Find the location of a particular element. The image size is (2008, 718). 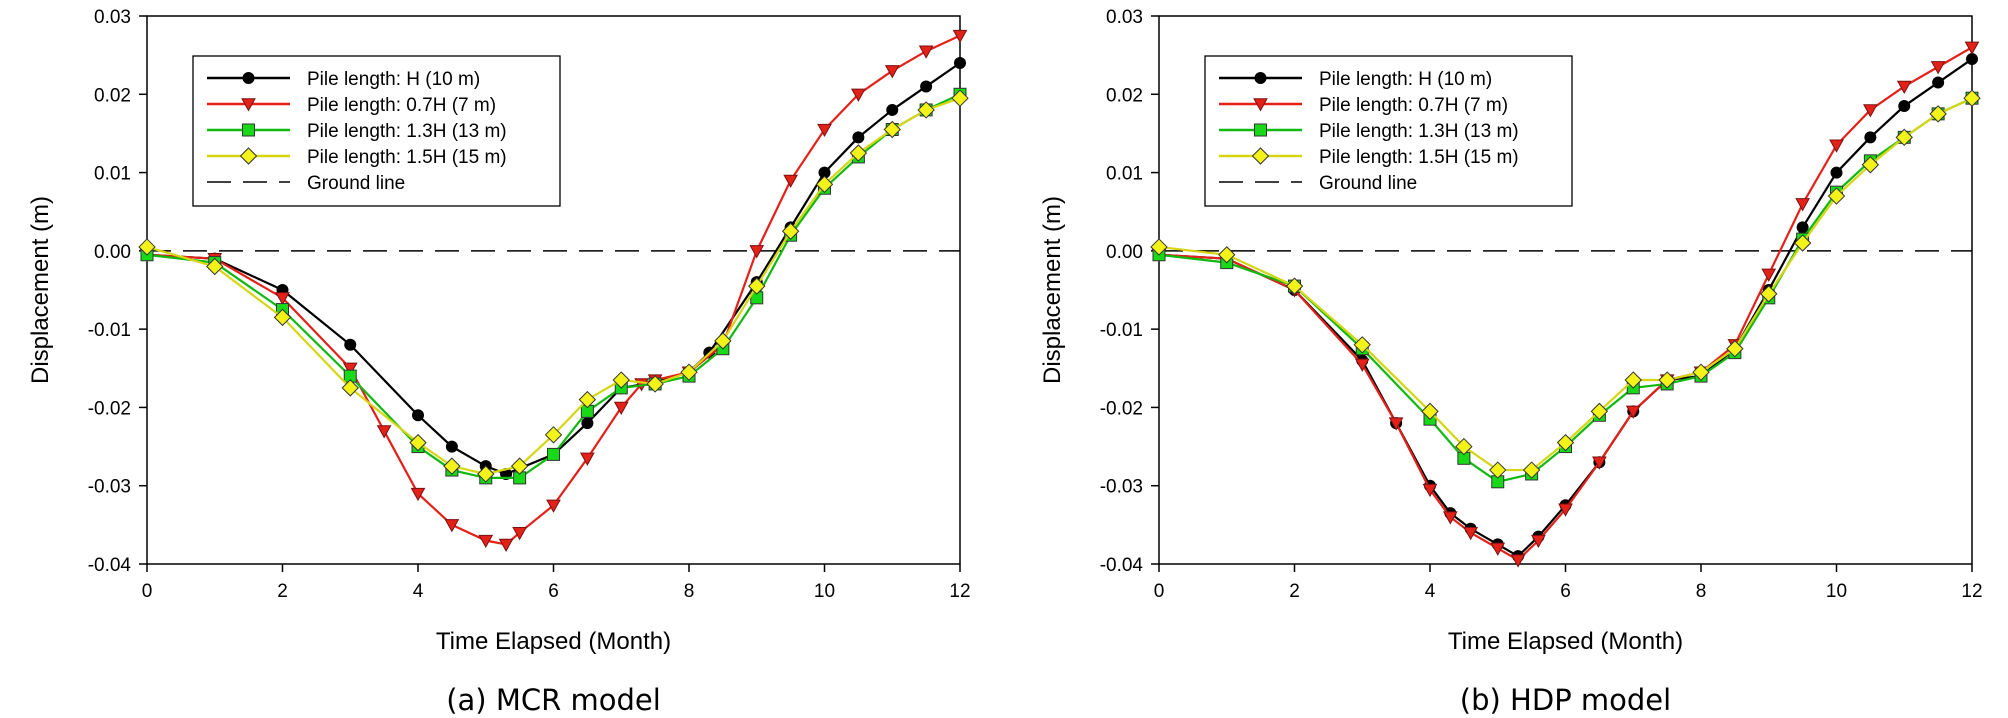

legend-label: Pile length: 1.5H (15 m) is located at coordinates (407, 157).